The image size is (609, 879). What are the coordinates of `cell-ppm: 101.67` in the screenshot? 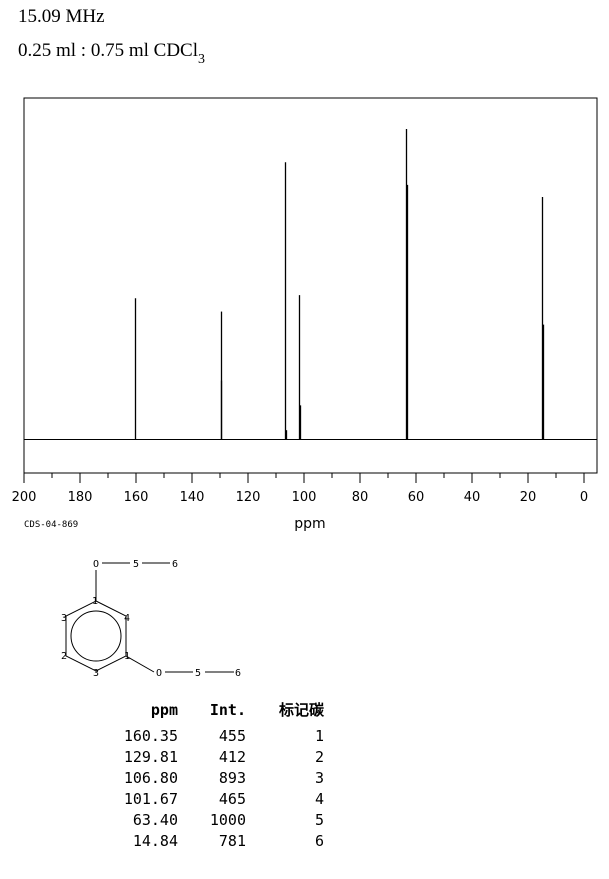 It's located at (150, 799).